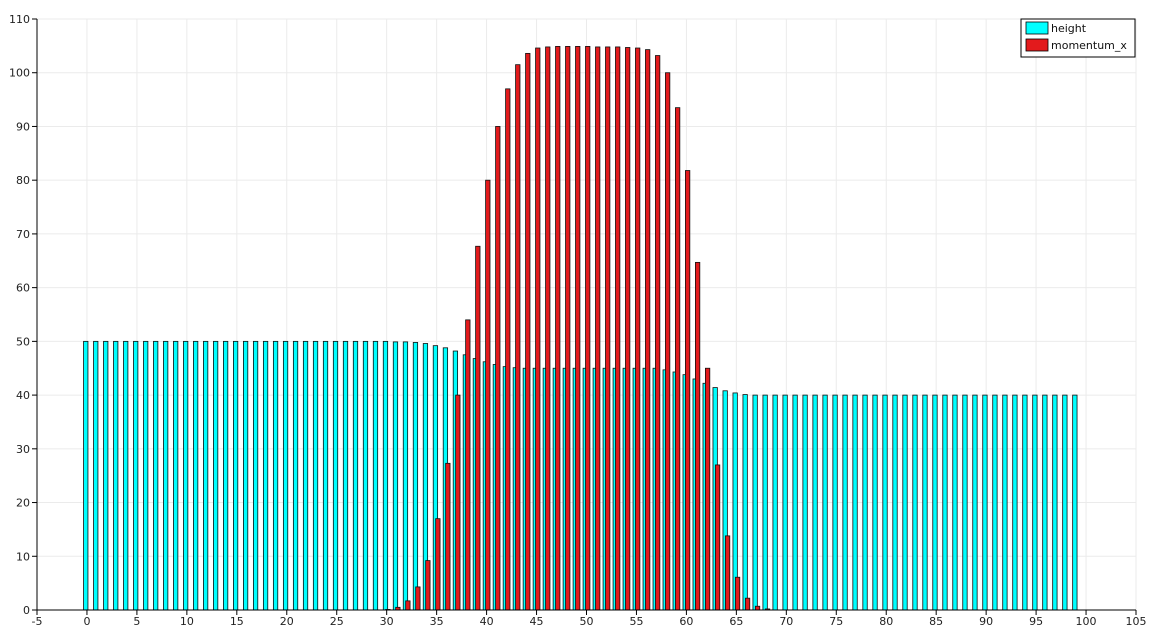 The image size is (1155, 637). I want to click on x-tick-label: 50, so click(587, 621).